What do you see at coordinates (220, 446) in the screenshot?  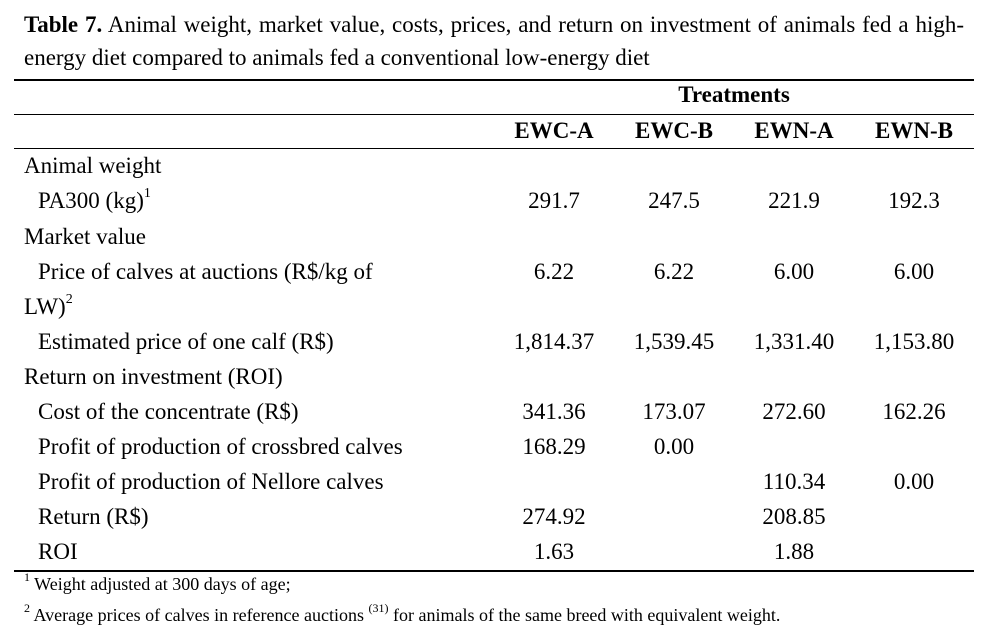 I see `row-label-profit-crossbred: Profit of production of crossbred calves` at bounding box center [220, 446].